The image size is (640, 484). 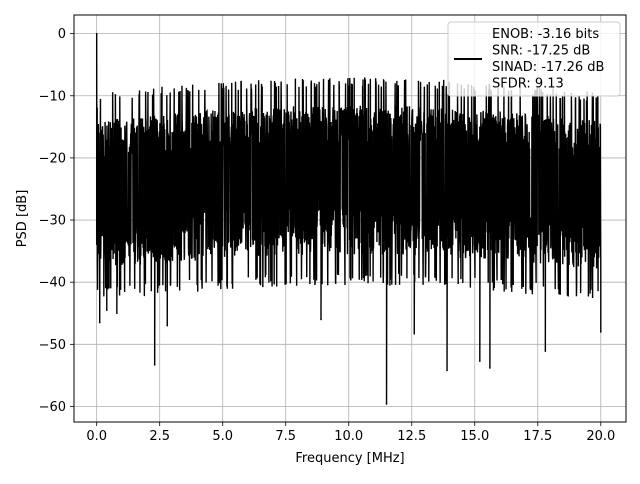 I want to click on y-tick-label: 0, so click(x=62, y=34).